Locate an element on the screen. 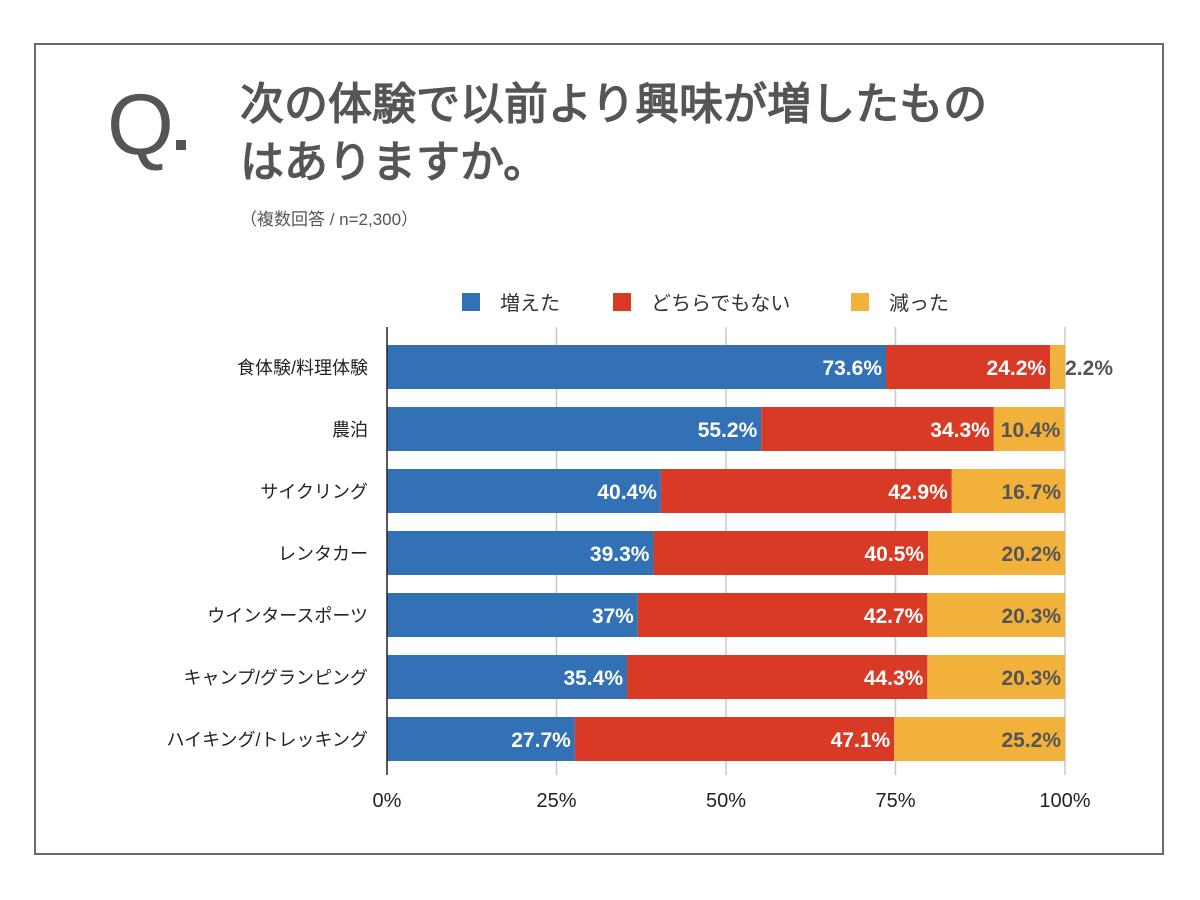  legend-label-decreased: 減った is located at coordinates (919, 304).